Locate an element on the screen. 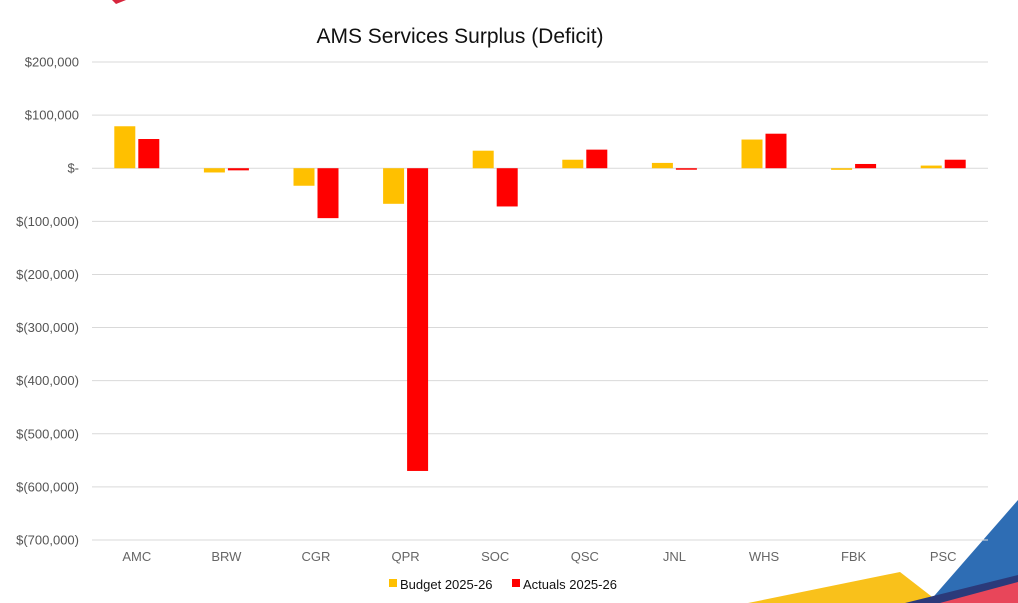 The image size is (1018, 603). decor-yellow-shape is located at coordinates (844, 587).